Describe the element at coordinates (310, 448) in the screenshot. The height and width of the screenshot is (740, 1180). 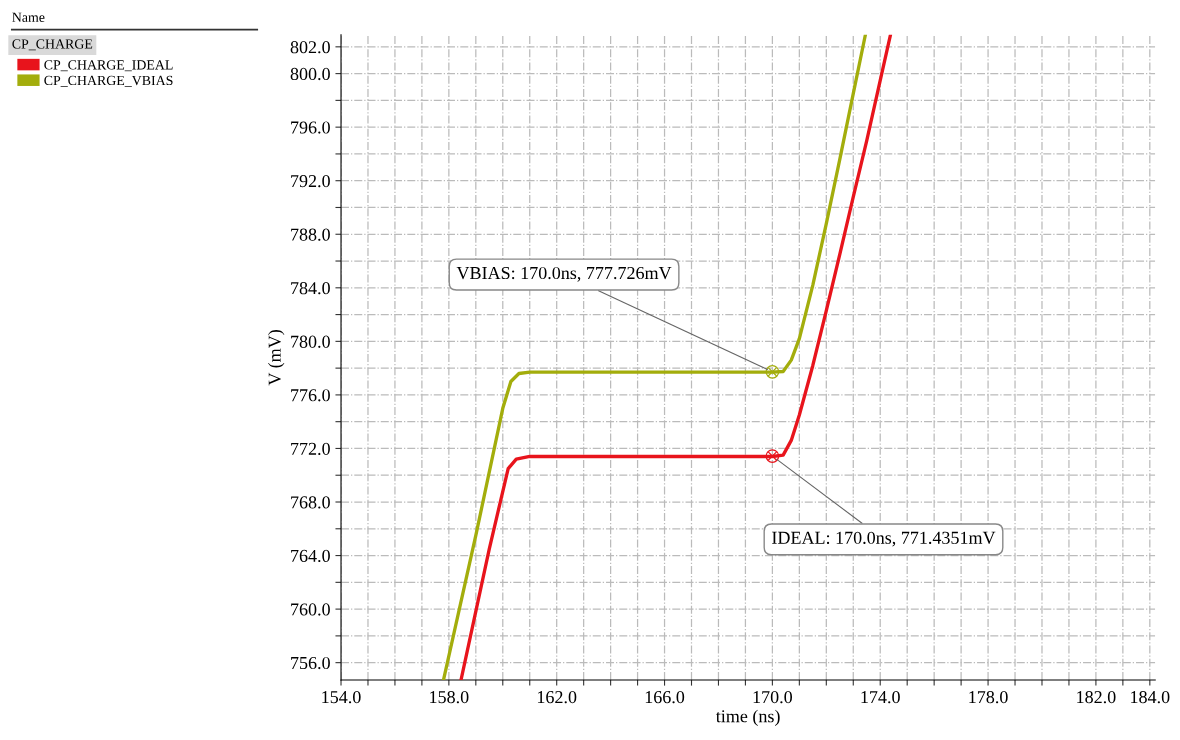
I see `y-tick-label: 772.0` at that location.